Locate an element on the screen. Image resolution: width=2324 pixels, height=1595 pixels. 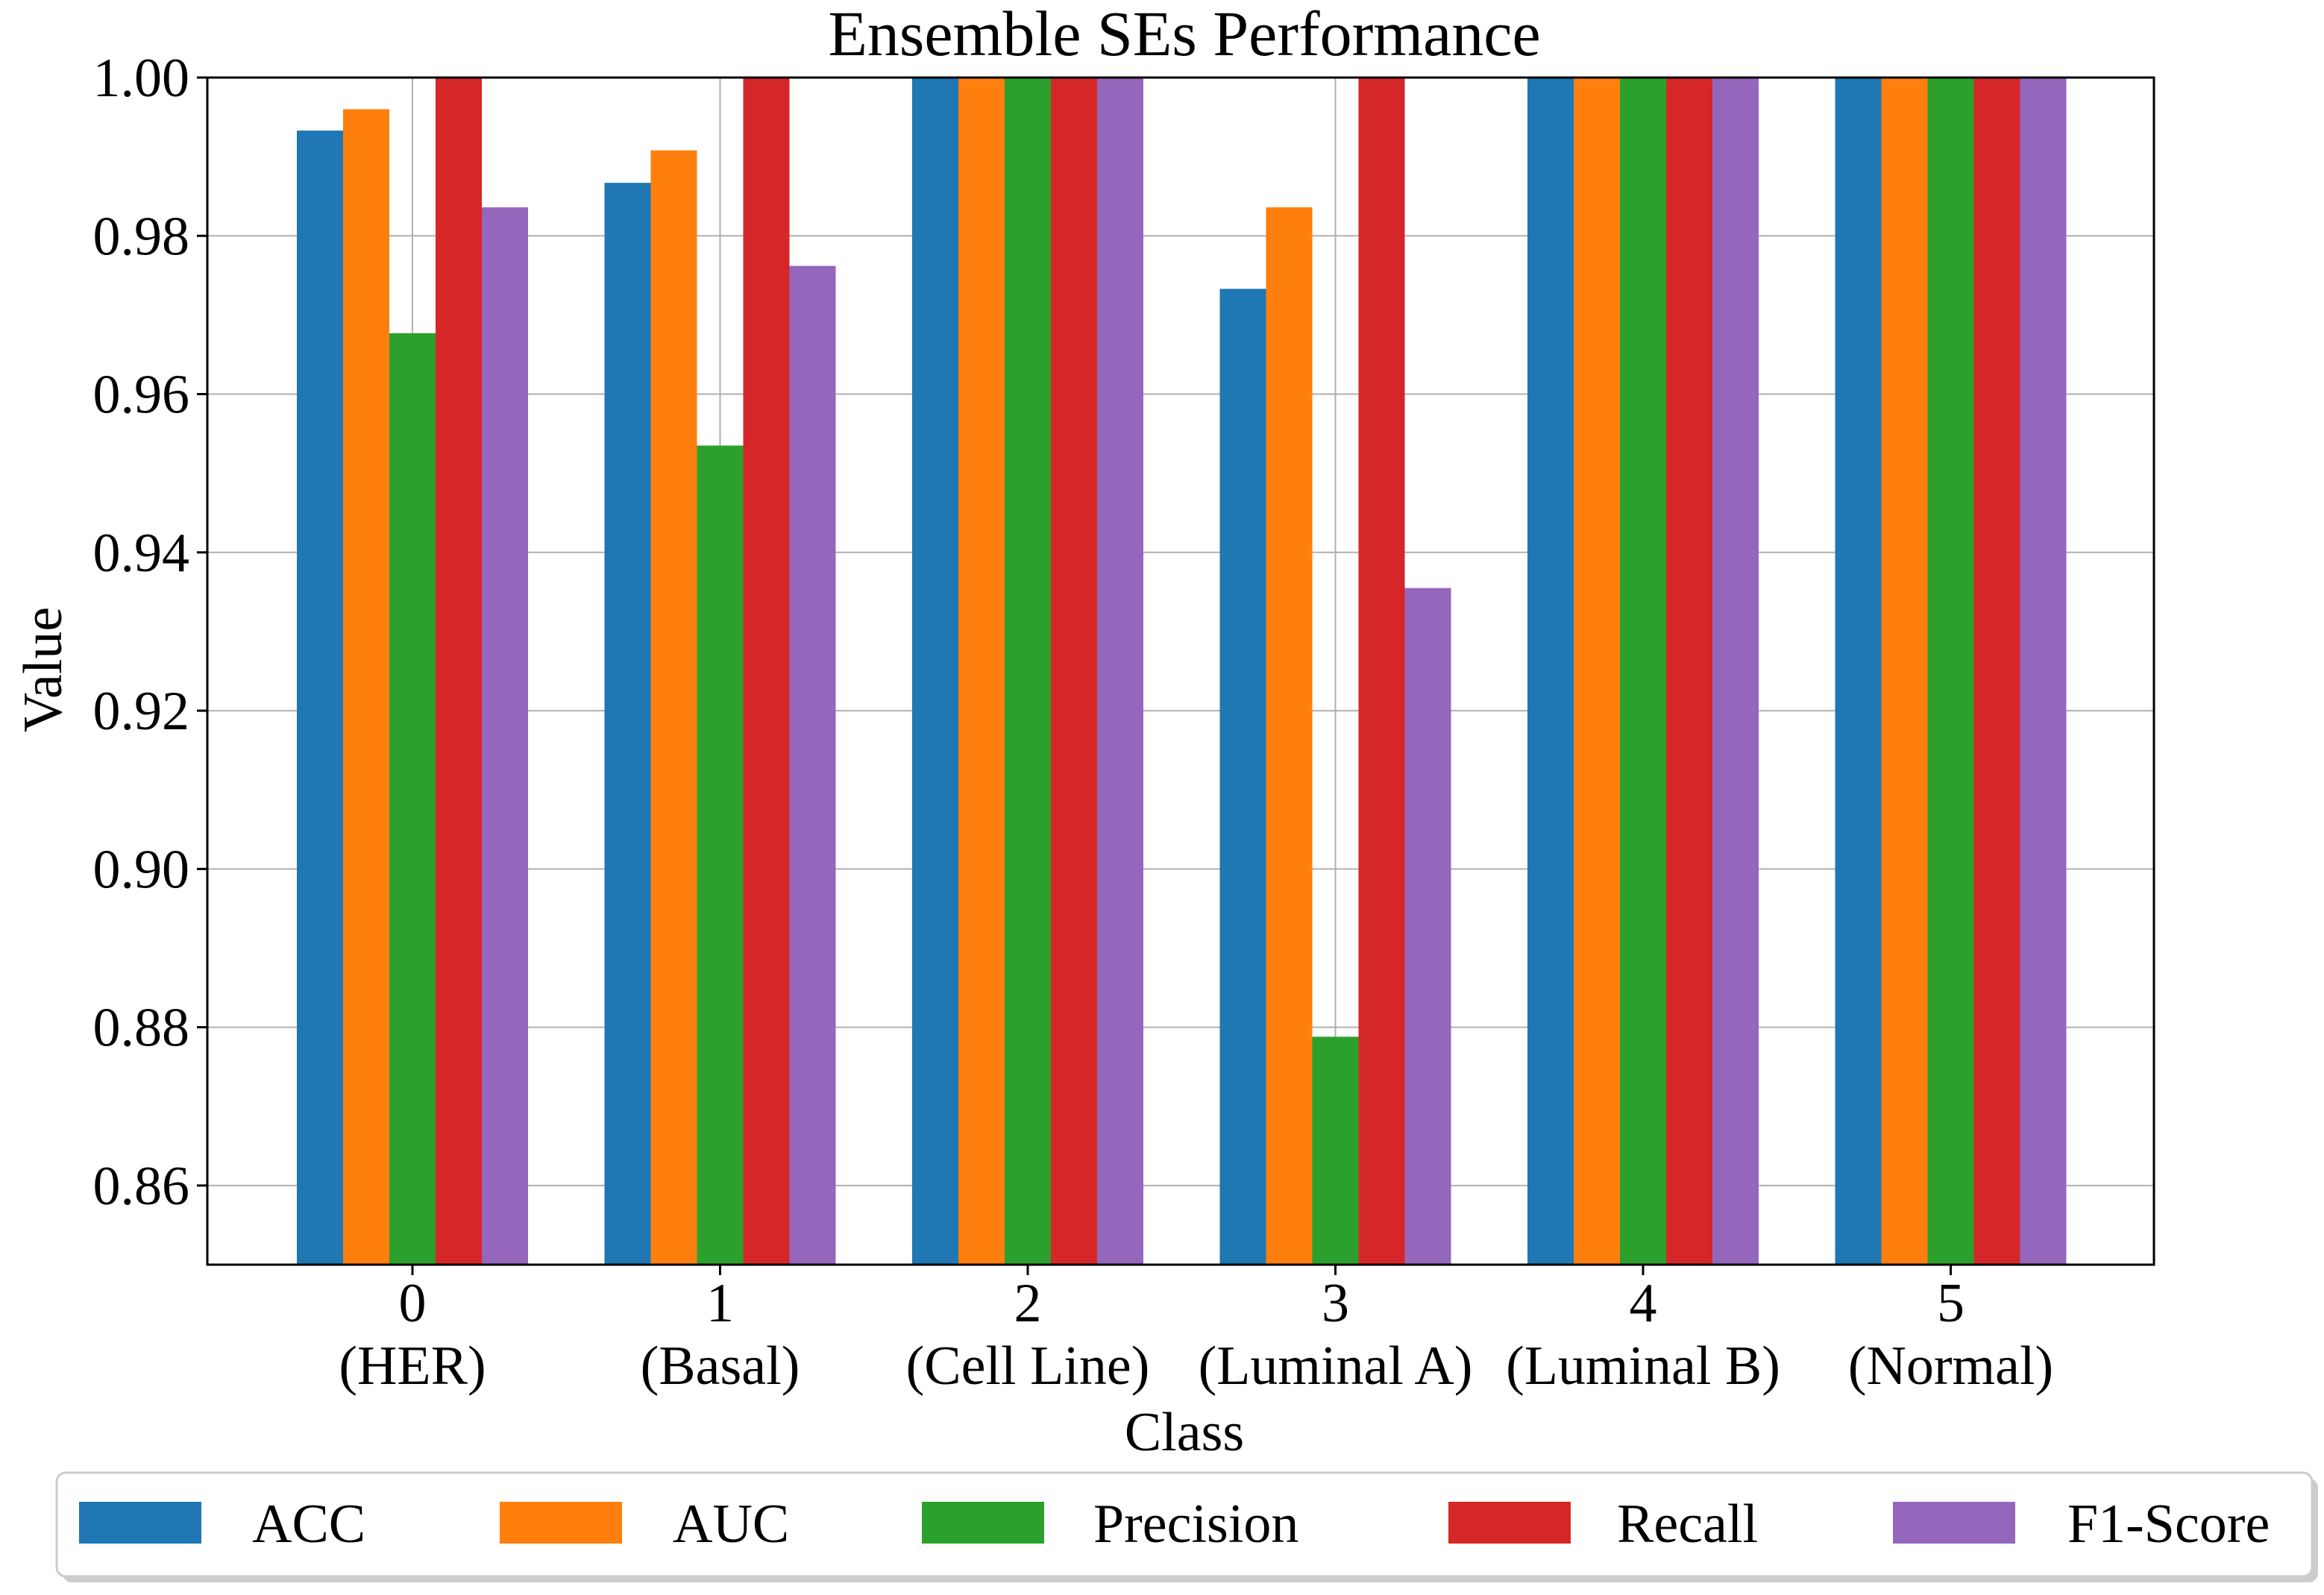
y-tick-label: 0.94 is located at coordinates (141, 553).